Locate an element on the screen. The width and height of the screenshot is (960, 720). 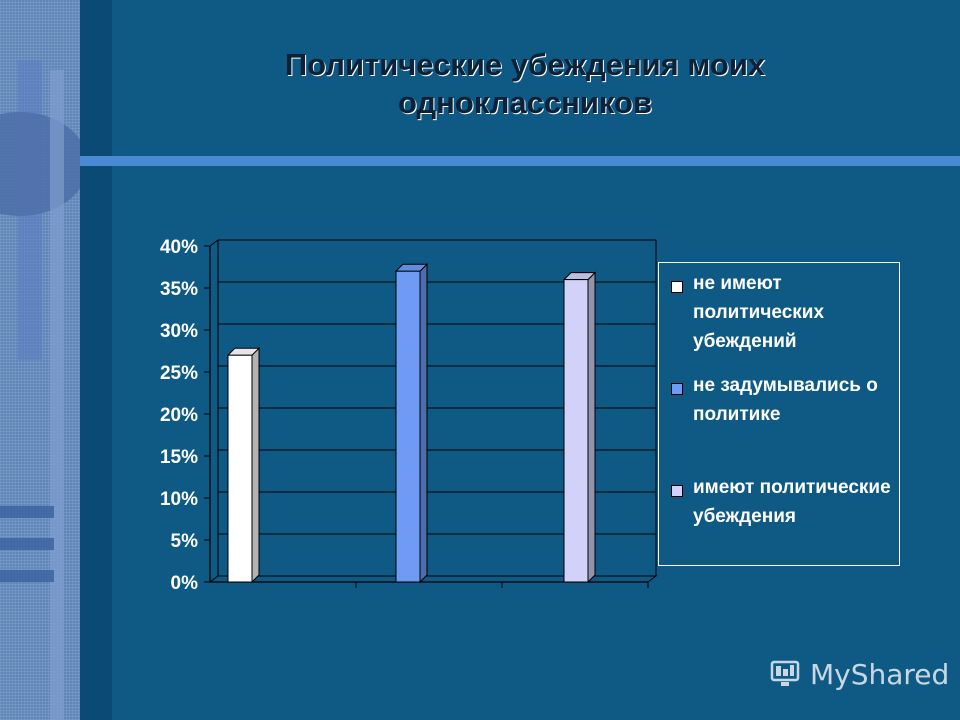
slide-title-line-1: Политические убеждения моих is located at coordinates (525, 64).